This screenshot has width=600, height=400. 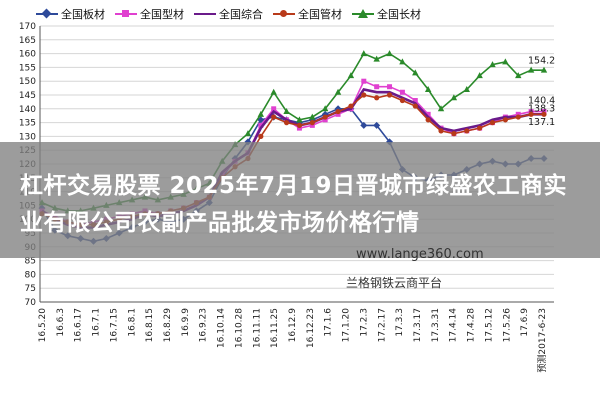 What do you see at coordinates (126, 14) in the screenshot?
I see `square-marker-icon` at bounding box center [126, 14].